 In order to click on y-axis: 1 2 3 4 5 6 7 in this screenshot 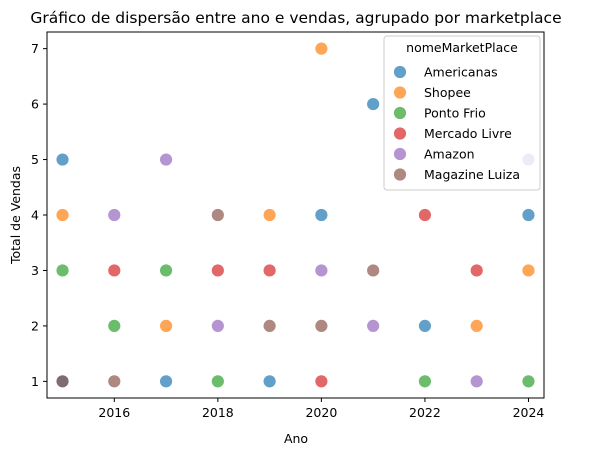, I will do `click(39, 215)`.